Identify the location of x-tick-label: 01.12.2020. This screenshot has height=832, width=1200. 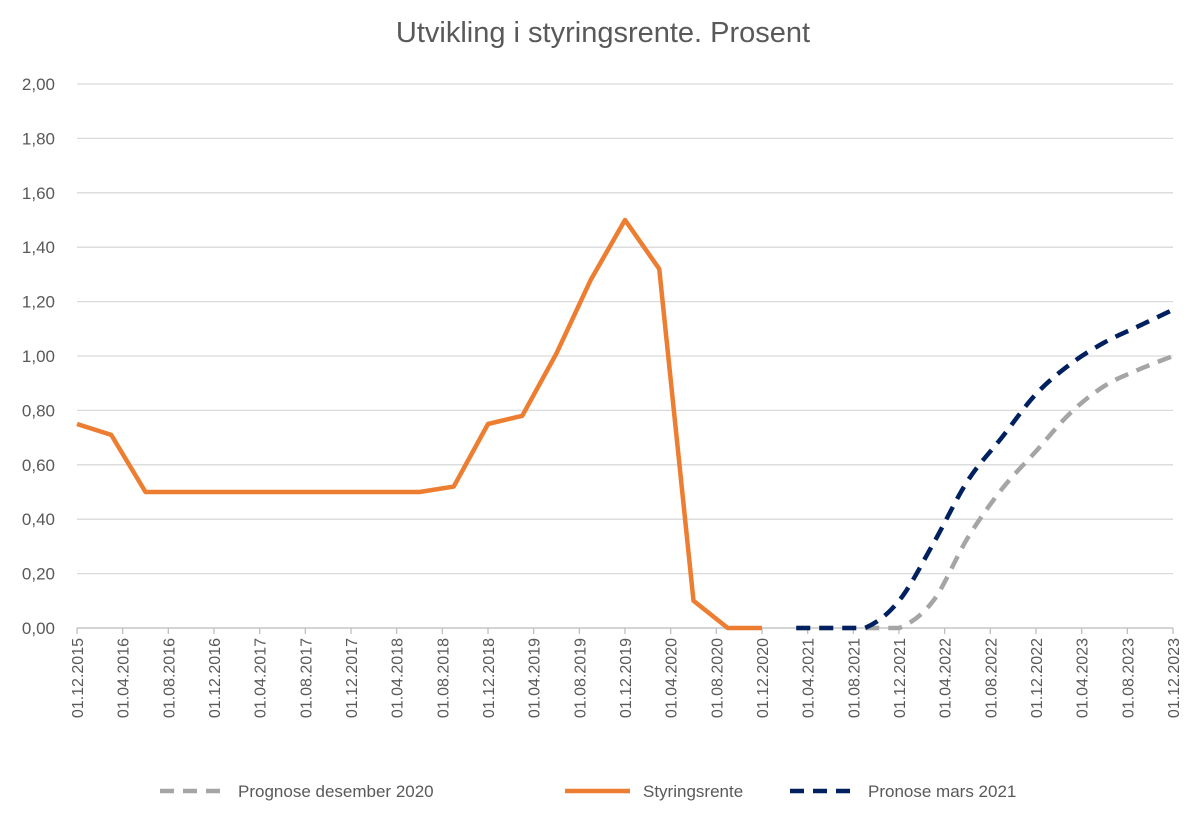
(763, 678).